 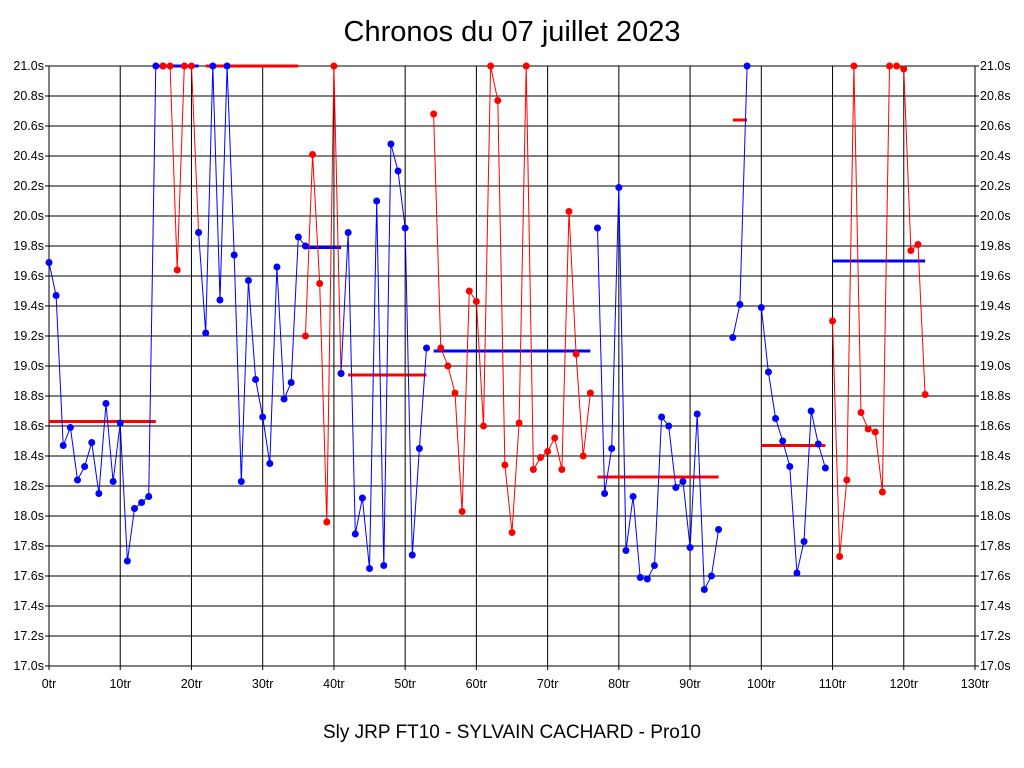 What do you see at coordinates (619, 684) in the screenshot?
I see `x-tick-label: 80tr` at bounding box center [619, 684].